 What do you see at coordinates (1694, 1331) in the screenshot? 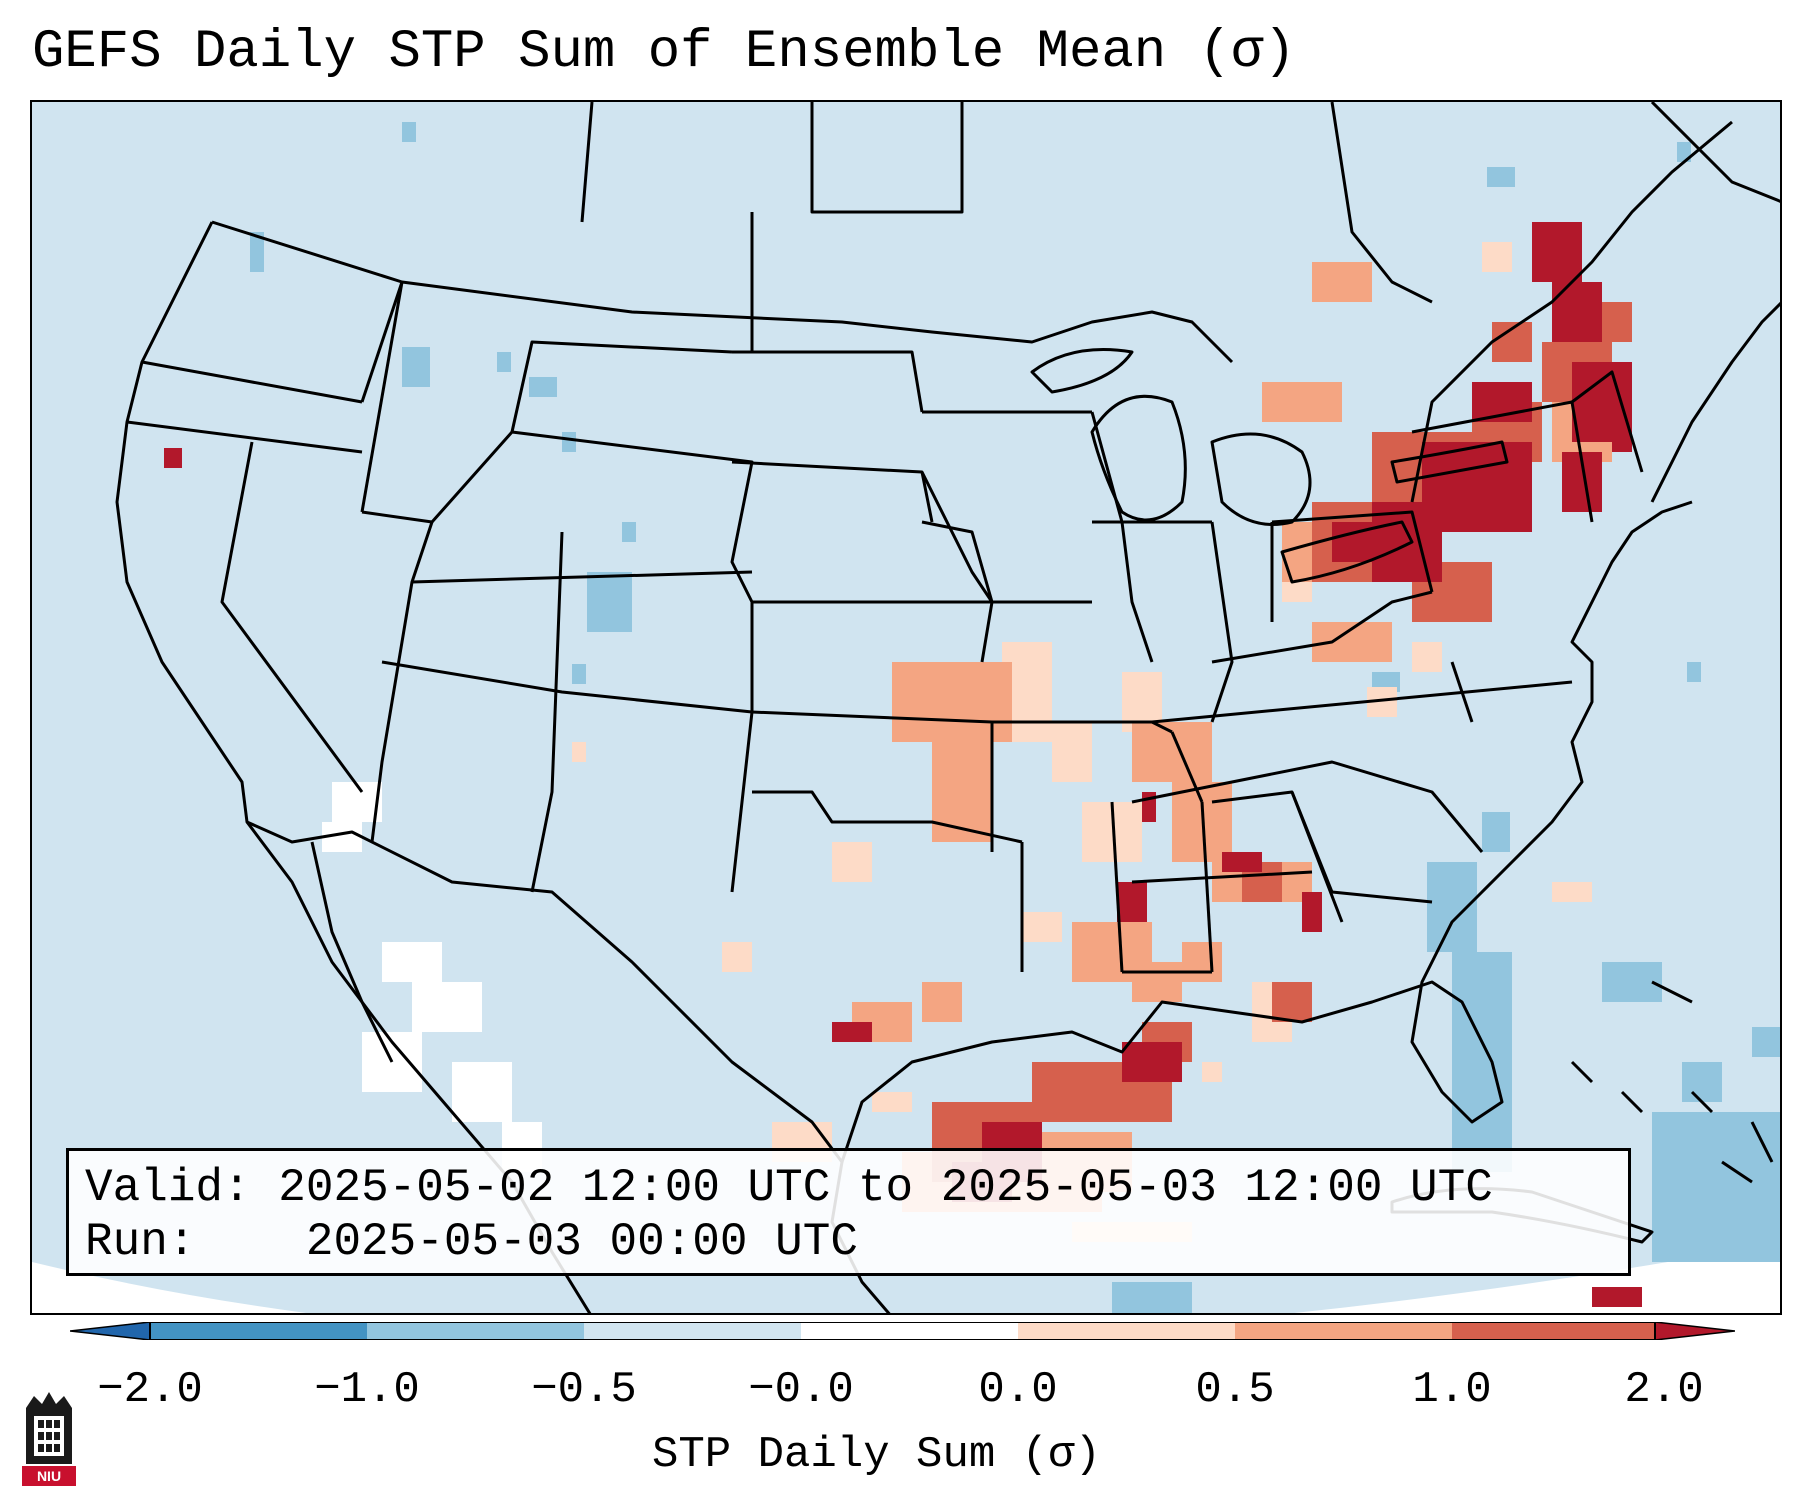
I see `colorbar-extend-high` at bounding box center [1694, 1331].